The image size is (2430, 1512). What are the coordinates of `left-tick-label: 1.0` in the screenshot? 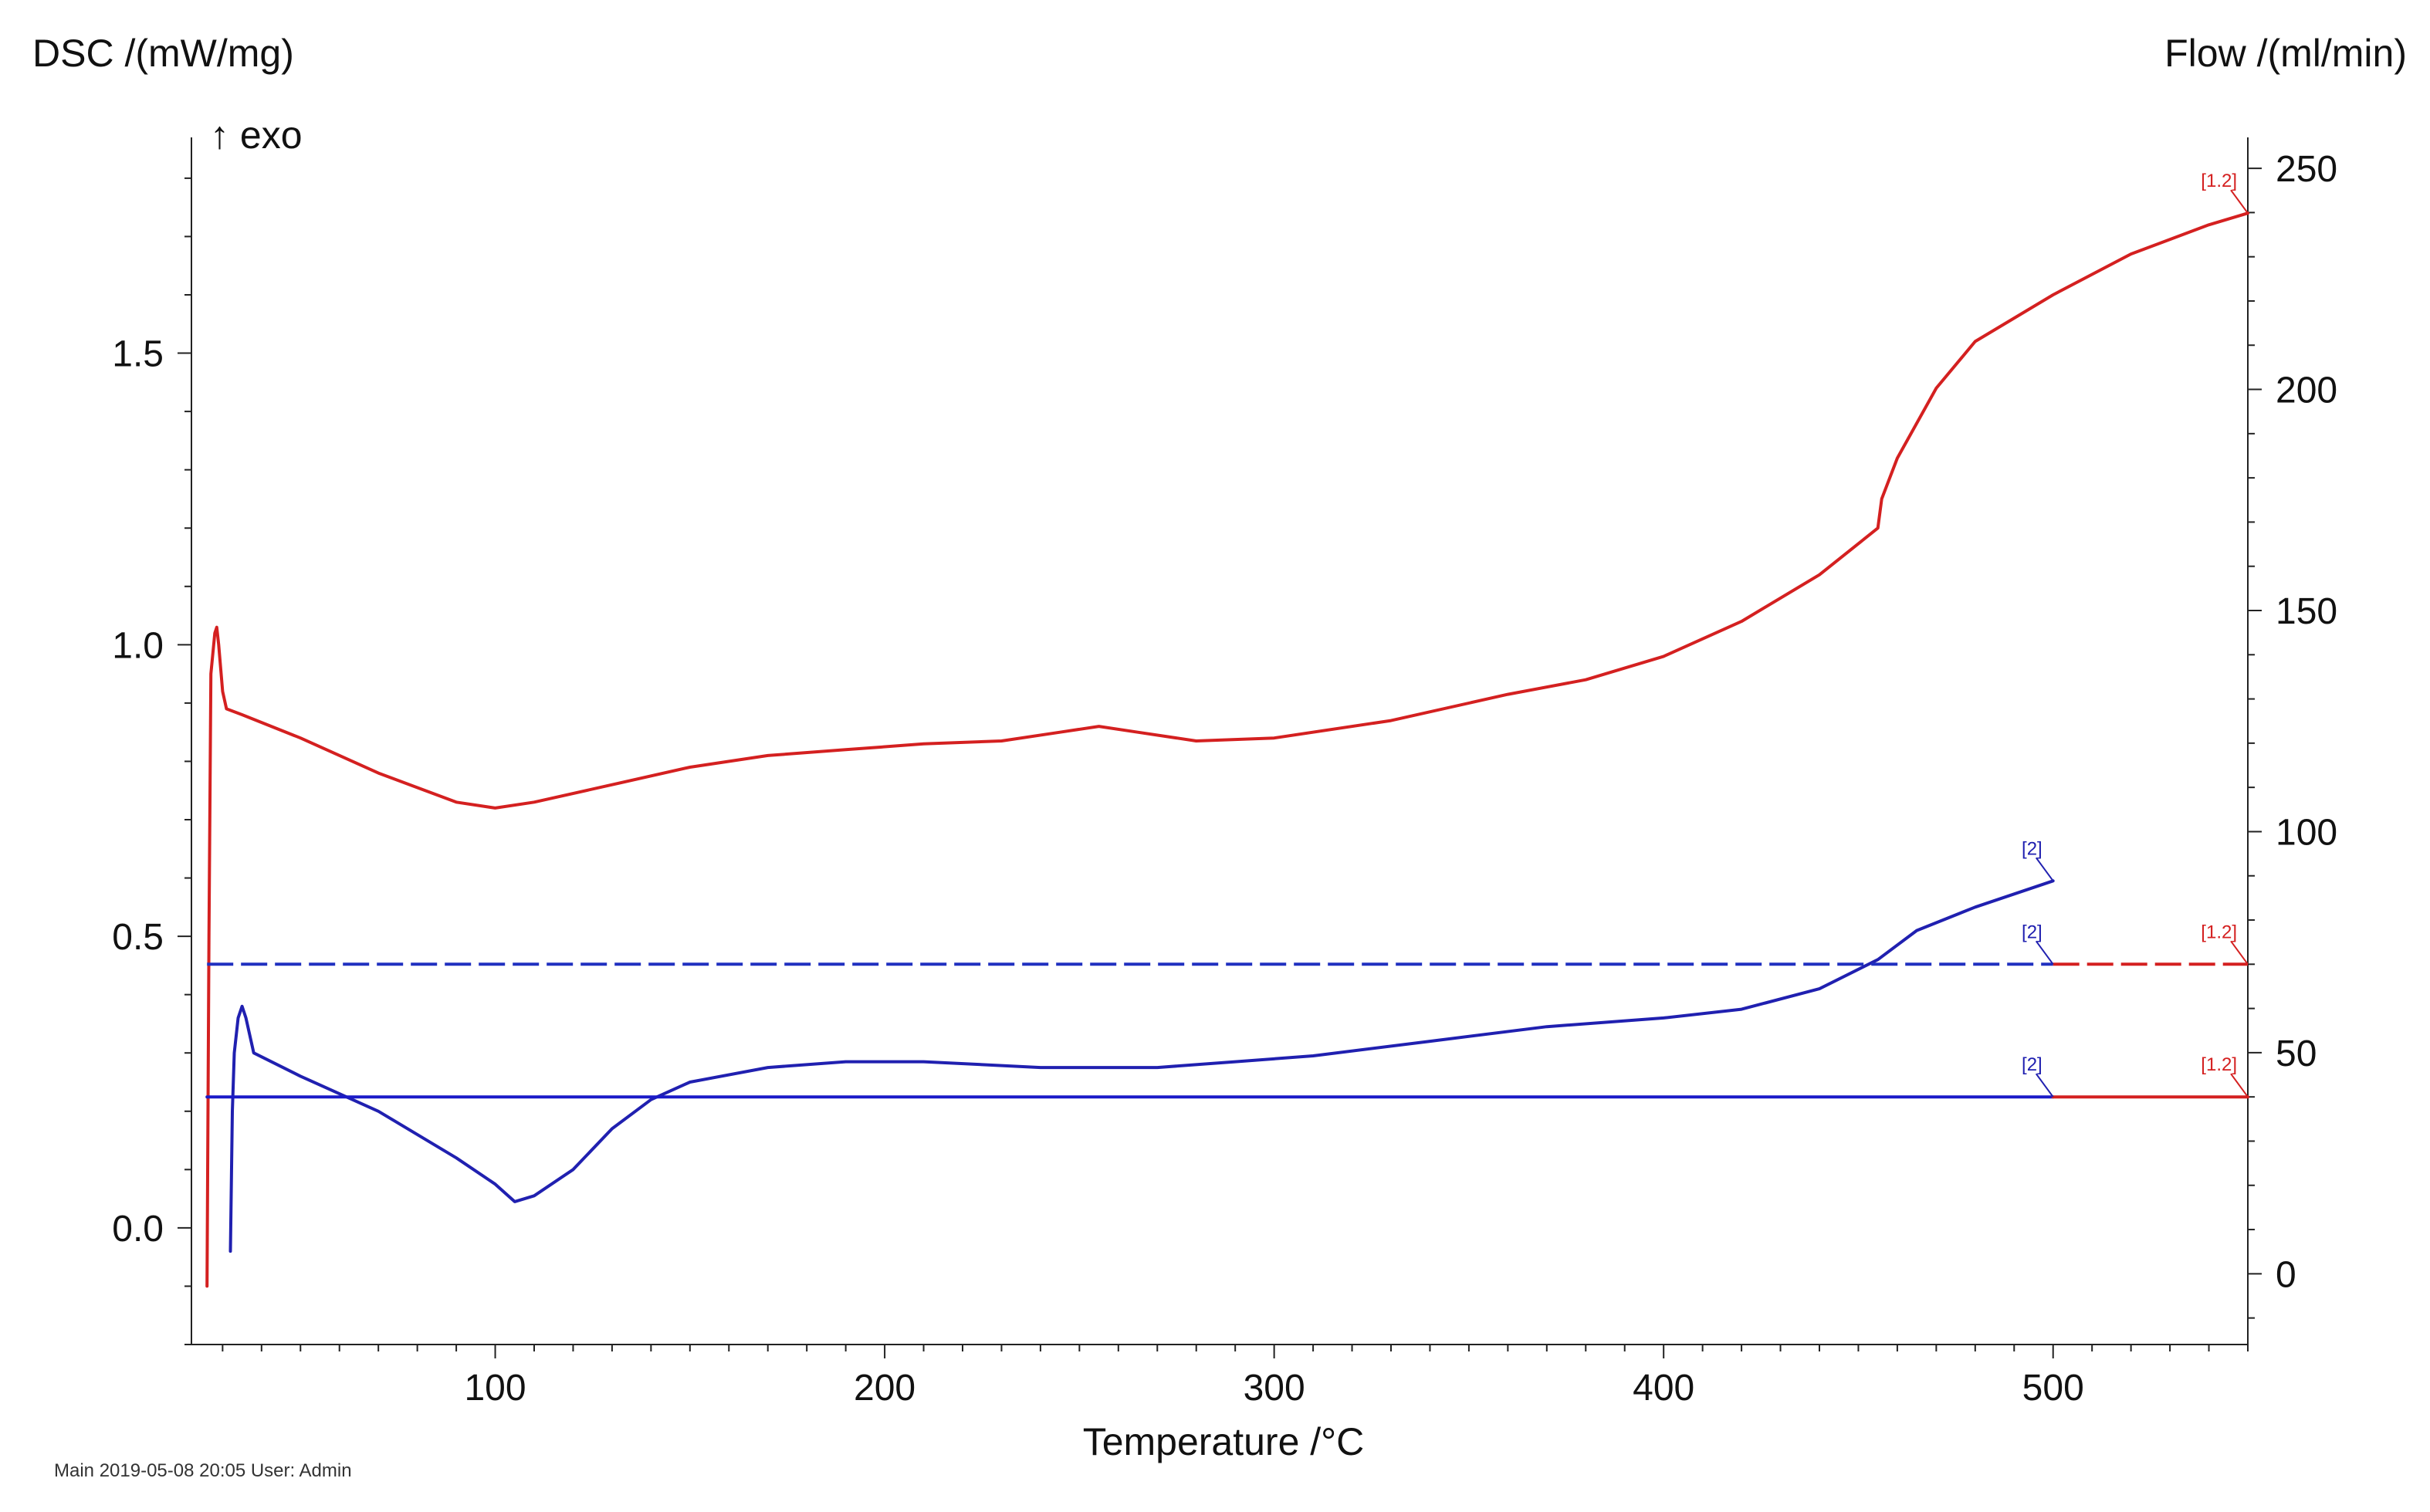 It's located at (138, 645).